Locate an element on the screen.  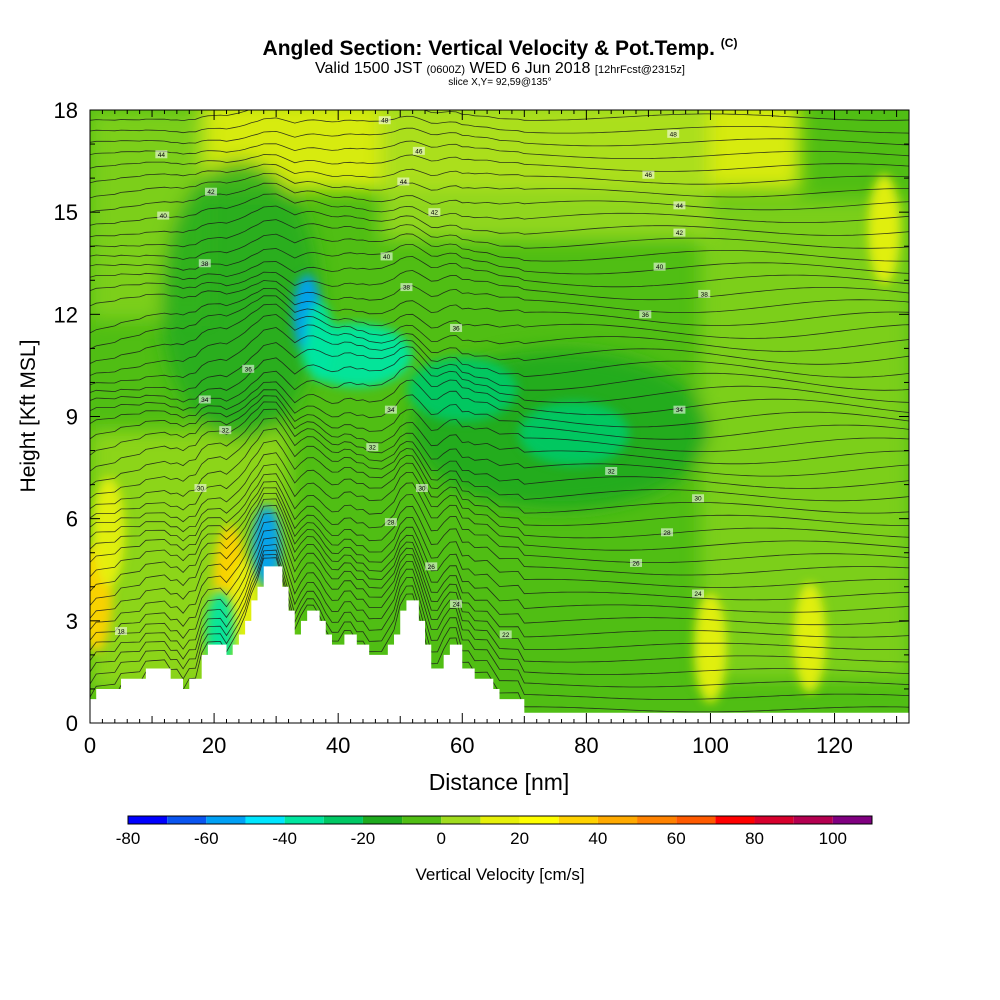
colorbar-tick-label: 80 is located at coordinates (754, 838).